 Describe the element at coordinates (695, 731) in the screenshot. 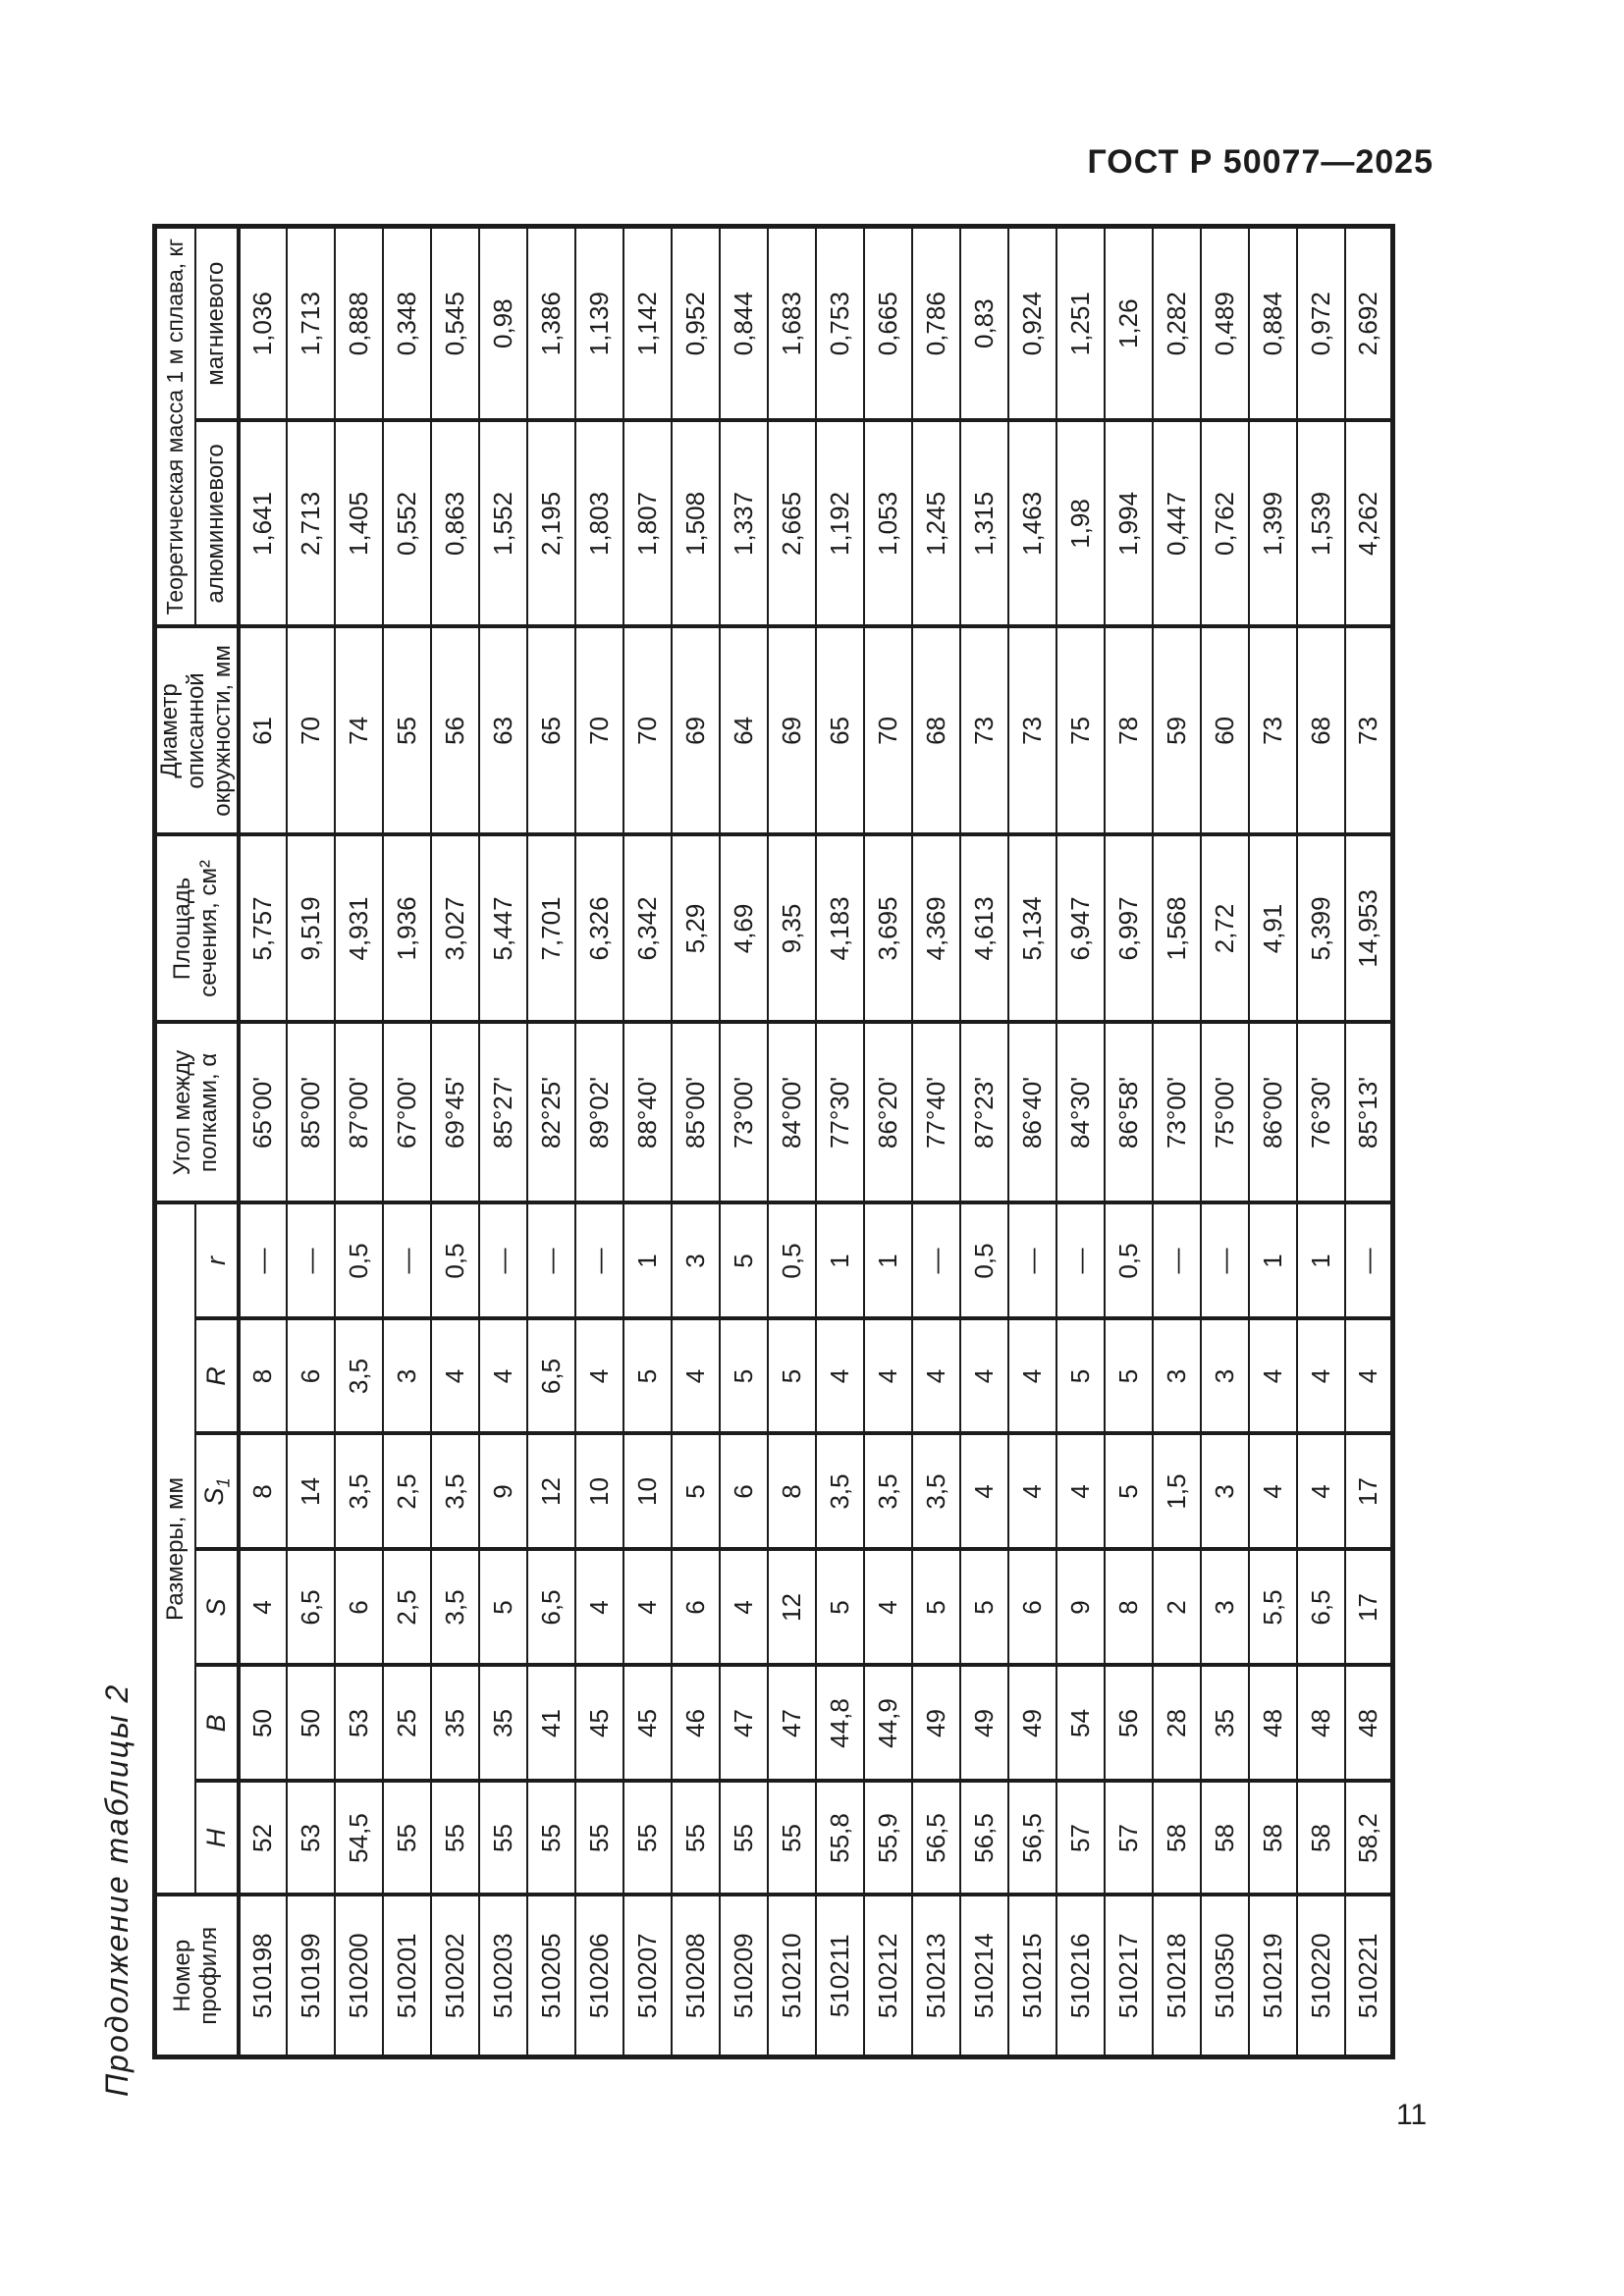

I see `table-cell: 69` at that location.